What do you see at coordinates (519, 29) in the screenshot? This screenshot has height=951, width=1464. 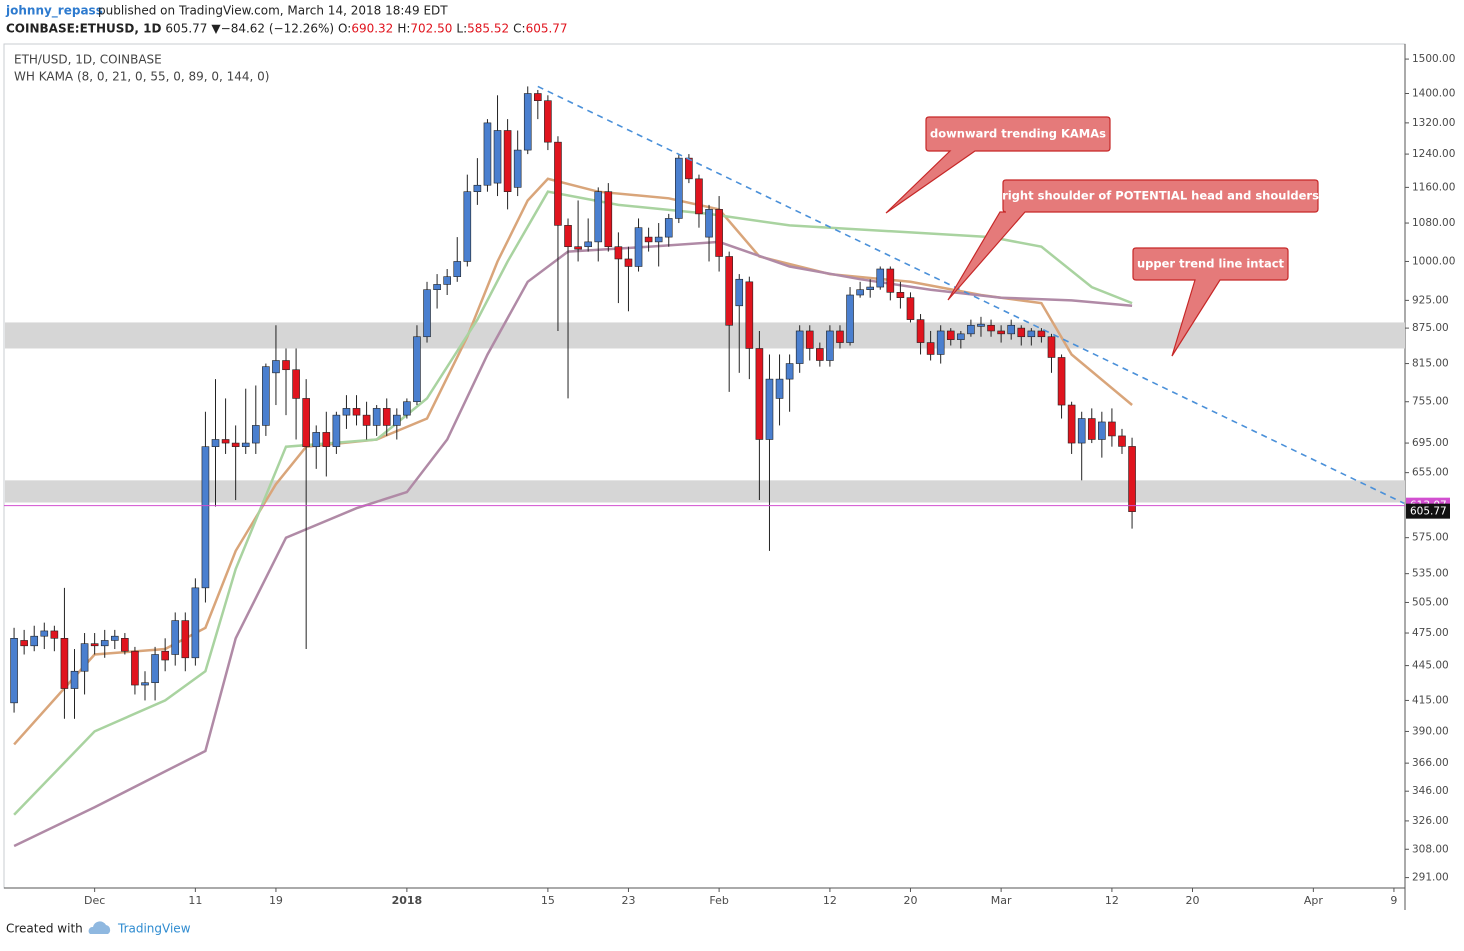 I see `header-text: C:` at bounding box center [519, 29].